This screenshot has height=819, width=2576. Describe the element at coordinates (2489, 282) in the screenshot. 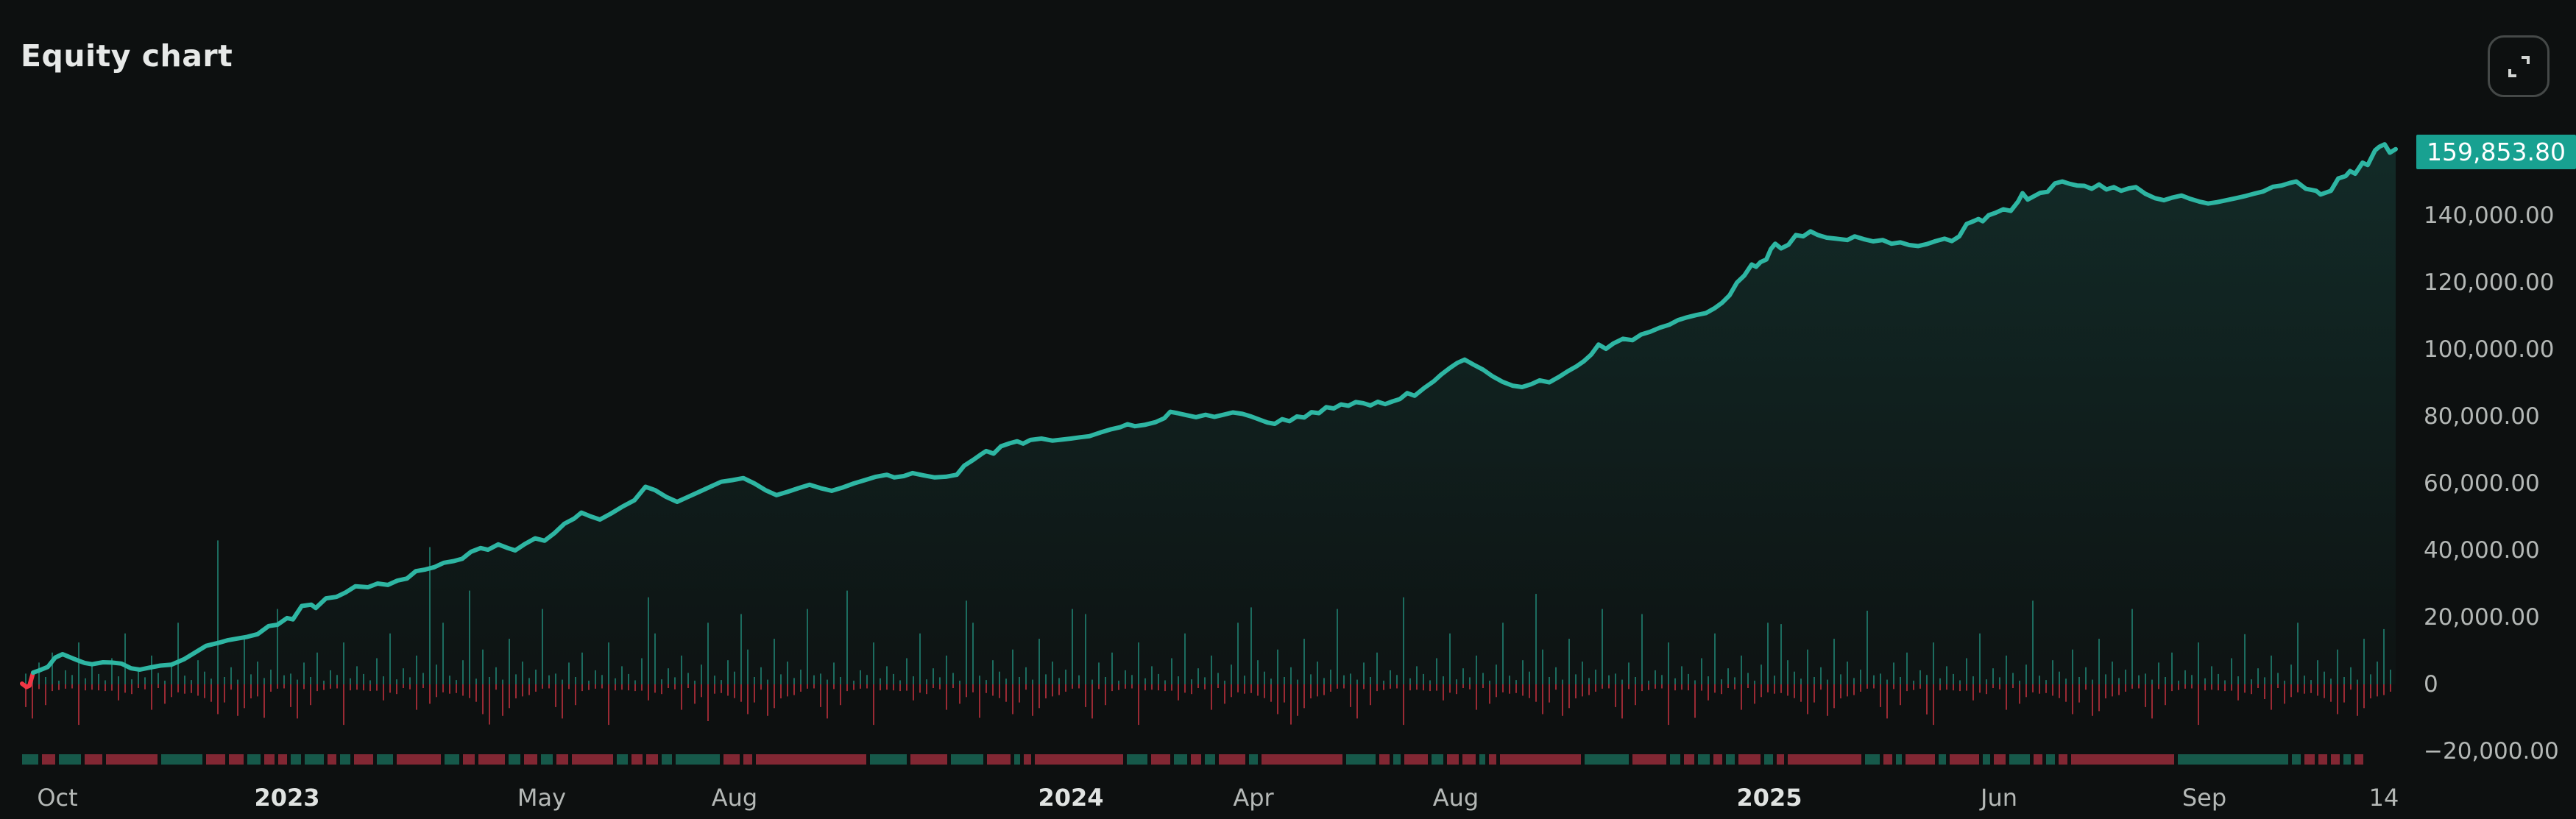

I see `y-axis-tick-label: 120,000.00` at that location.